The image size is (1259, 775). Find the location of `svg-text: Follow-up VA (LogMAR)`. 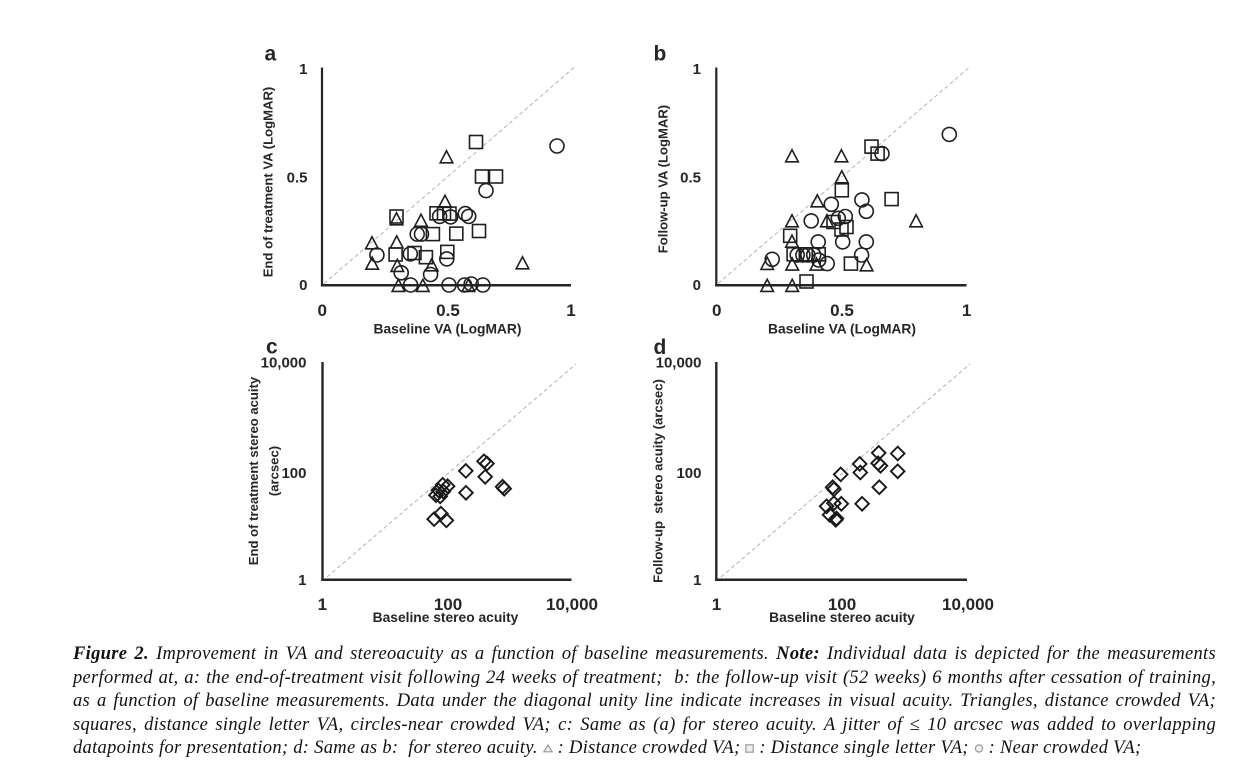

svg-text: Follow-up VA (LogMAR) is located at coordinates (663, 179).